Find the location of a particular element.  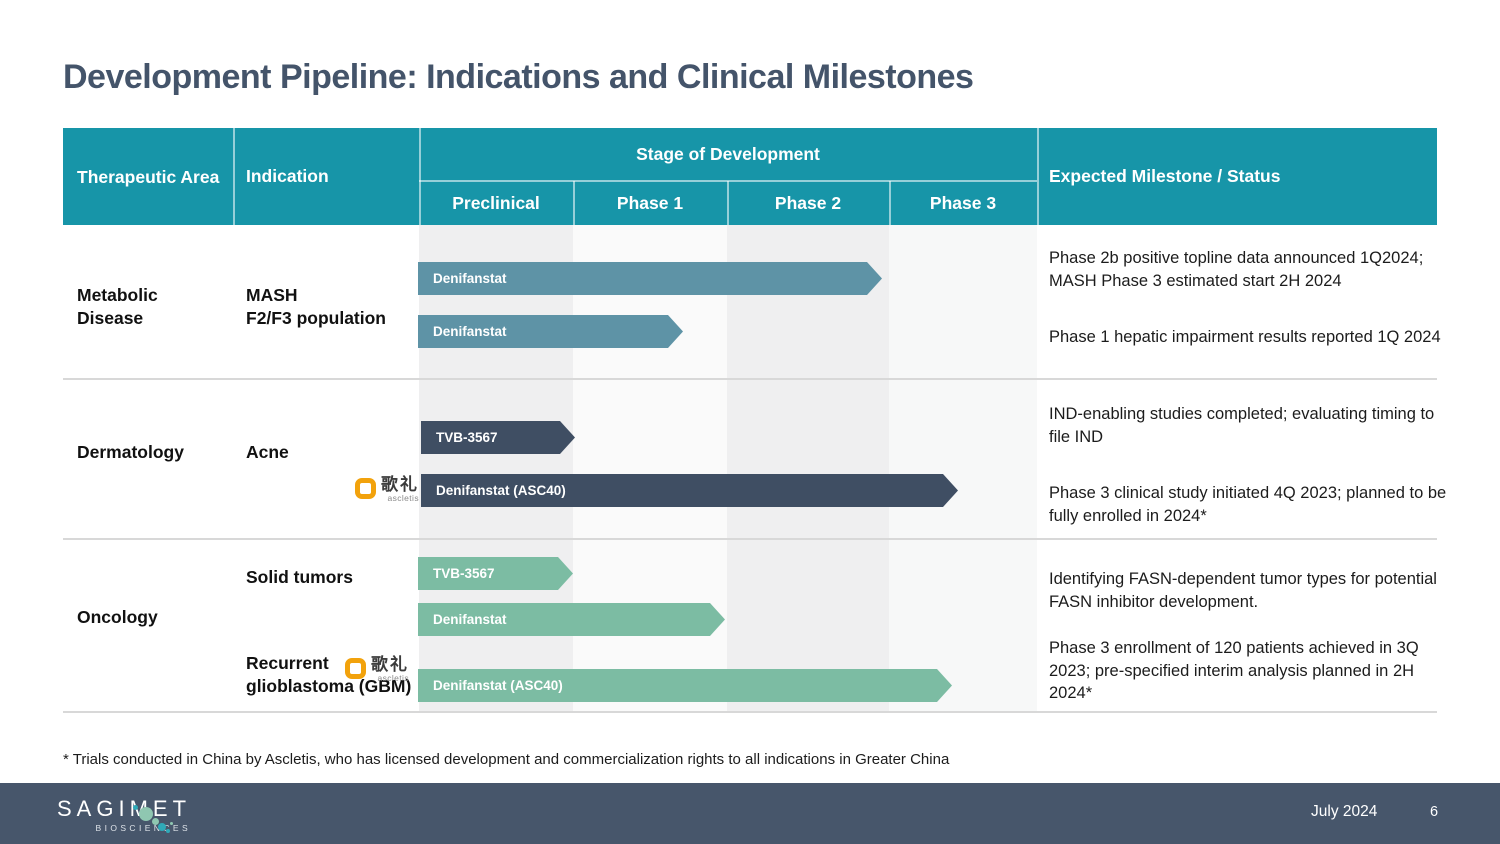

header-stage-phase3: Phase 3 is located at coordinates (963, 202).